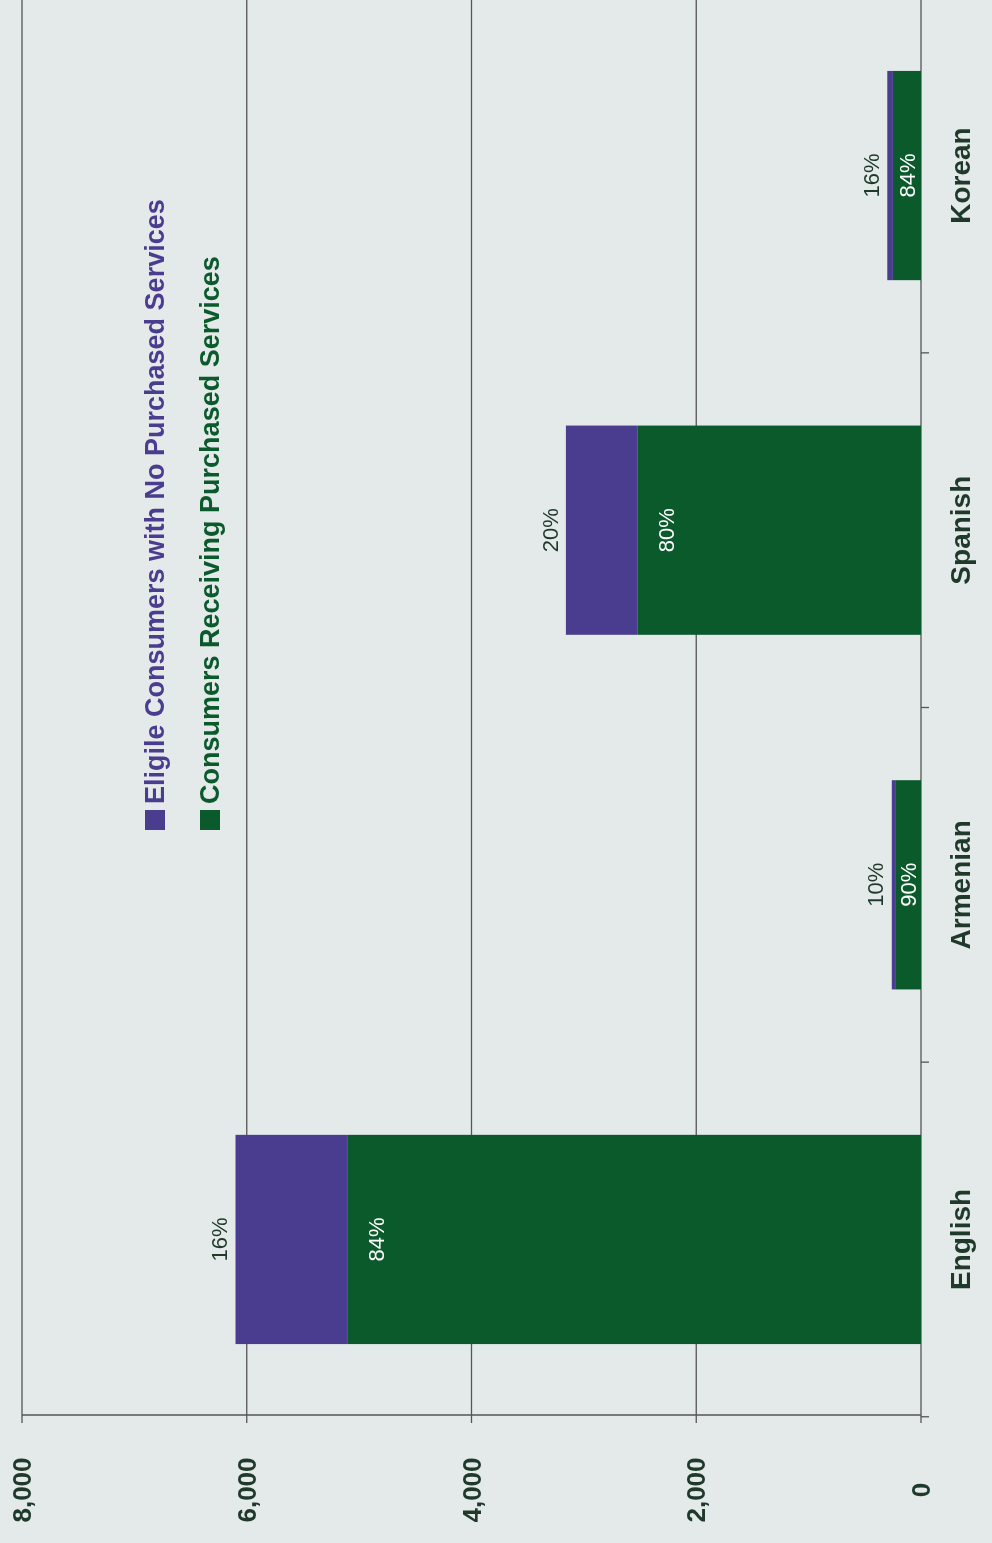 The image size is (992, 1543). Describe the element at coordinates (696, 1490) in the screenshot. I see `x-tick-label: 2,000` at that location.